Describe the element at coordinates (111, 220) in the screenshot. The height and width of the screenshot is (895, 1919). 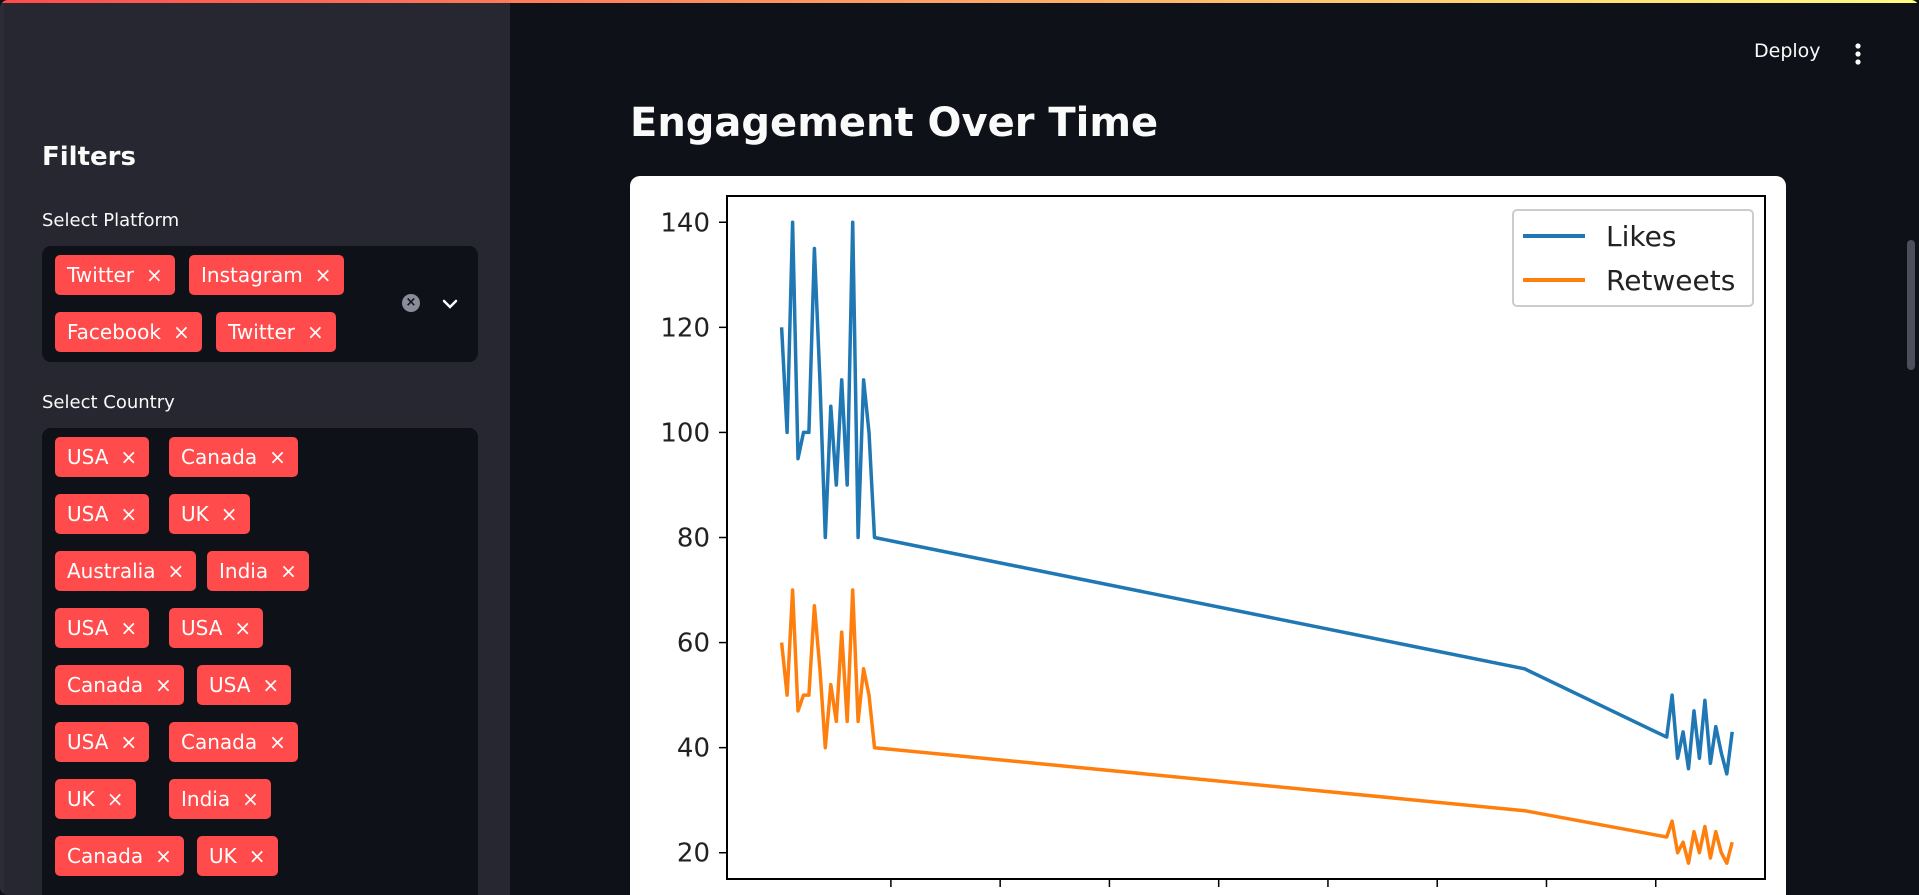
I see `platform-label: Select Platform` at that location.